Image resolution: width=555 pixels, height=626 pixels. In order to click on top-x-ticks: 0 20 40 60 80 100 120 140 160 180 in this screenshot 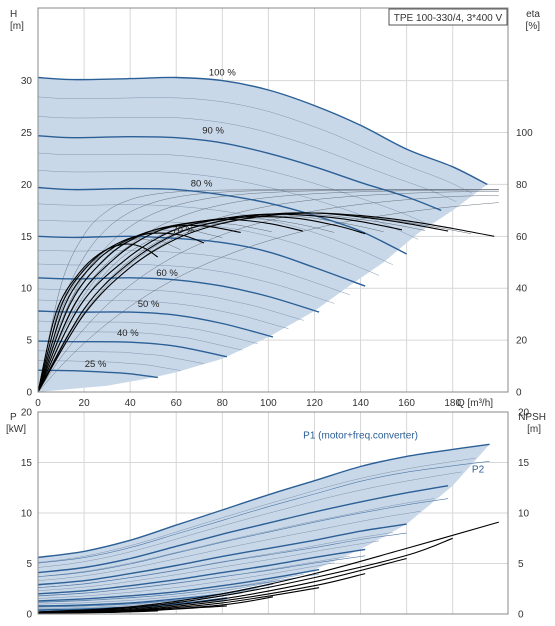, I will do `click(248, 403)`.